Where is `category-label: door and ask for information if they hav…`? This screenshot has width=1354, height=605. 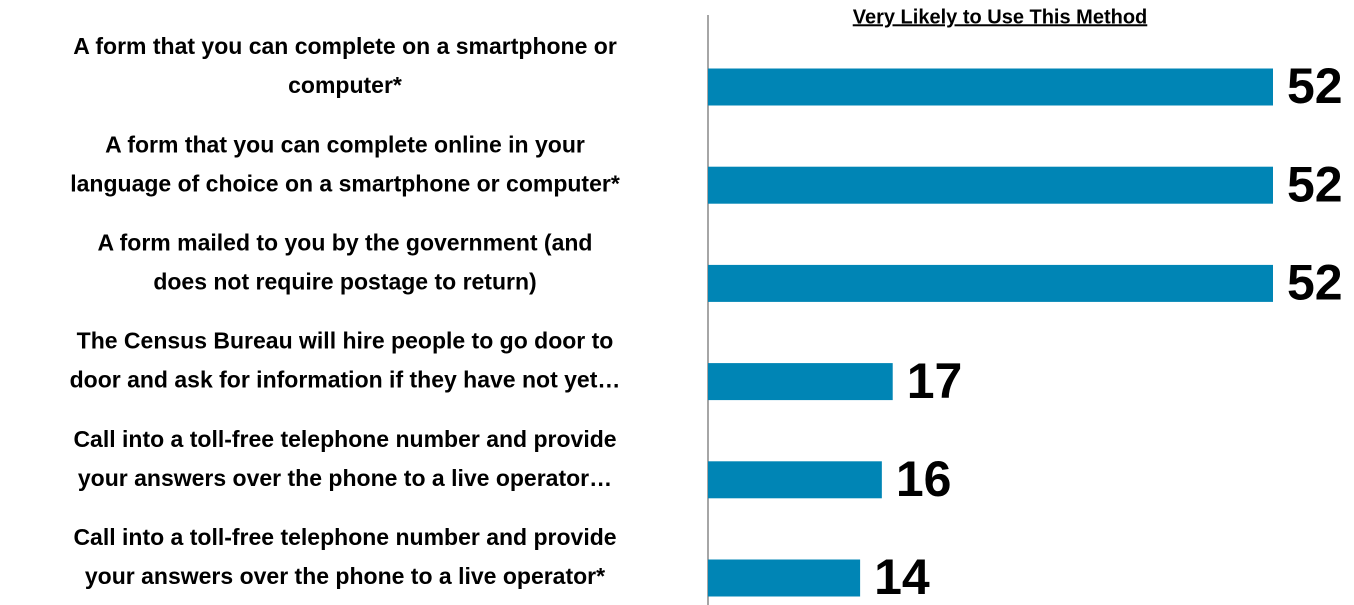 category-label: door and ask for information if they hav… is located at coordinates (345, 380).